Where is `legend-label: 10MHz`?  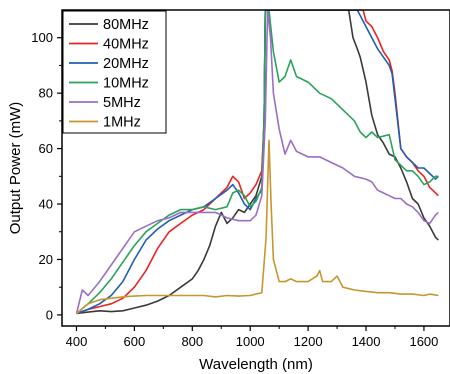 legend-label: 10MHz is located at coordinates (126, 84).